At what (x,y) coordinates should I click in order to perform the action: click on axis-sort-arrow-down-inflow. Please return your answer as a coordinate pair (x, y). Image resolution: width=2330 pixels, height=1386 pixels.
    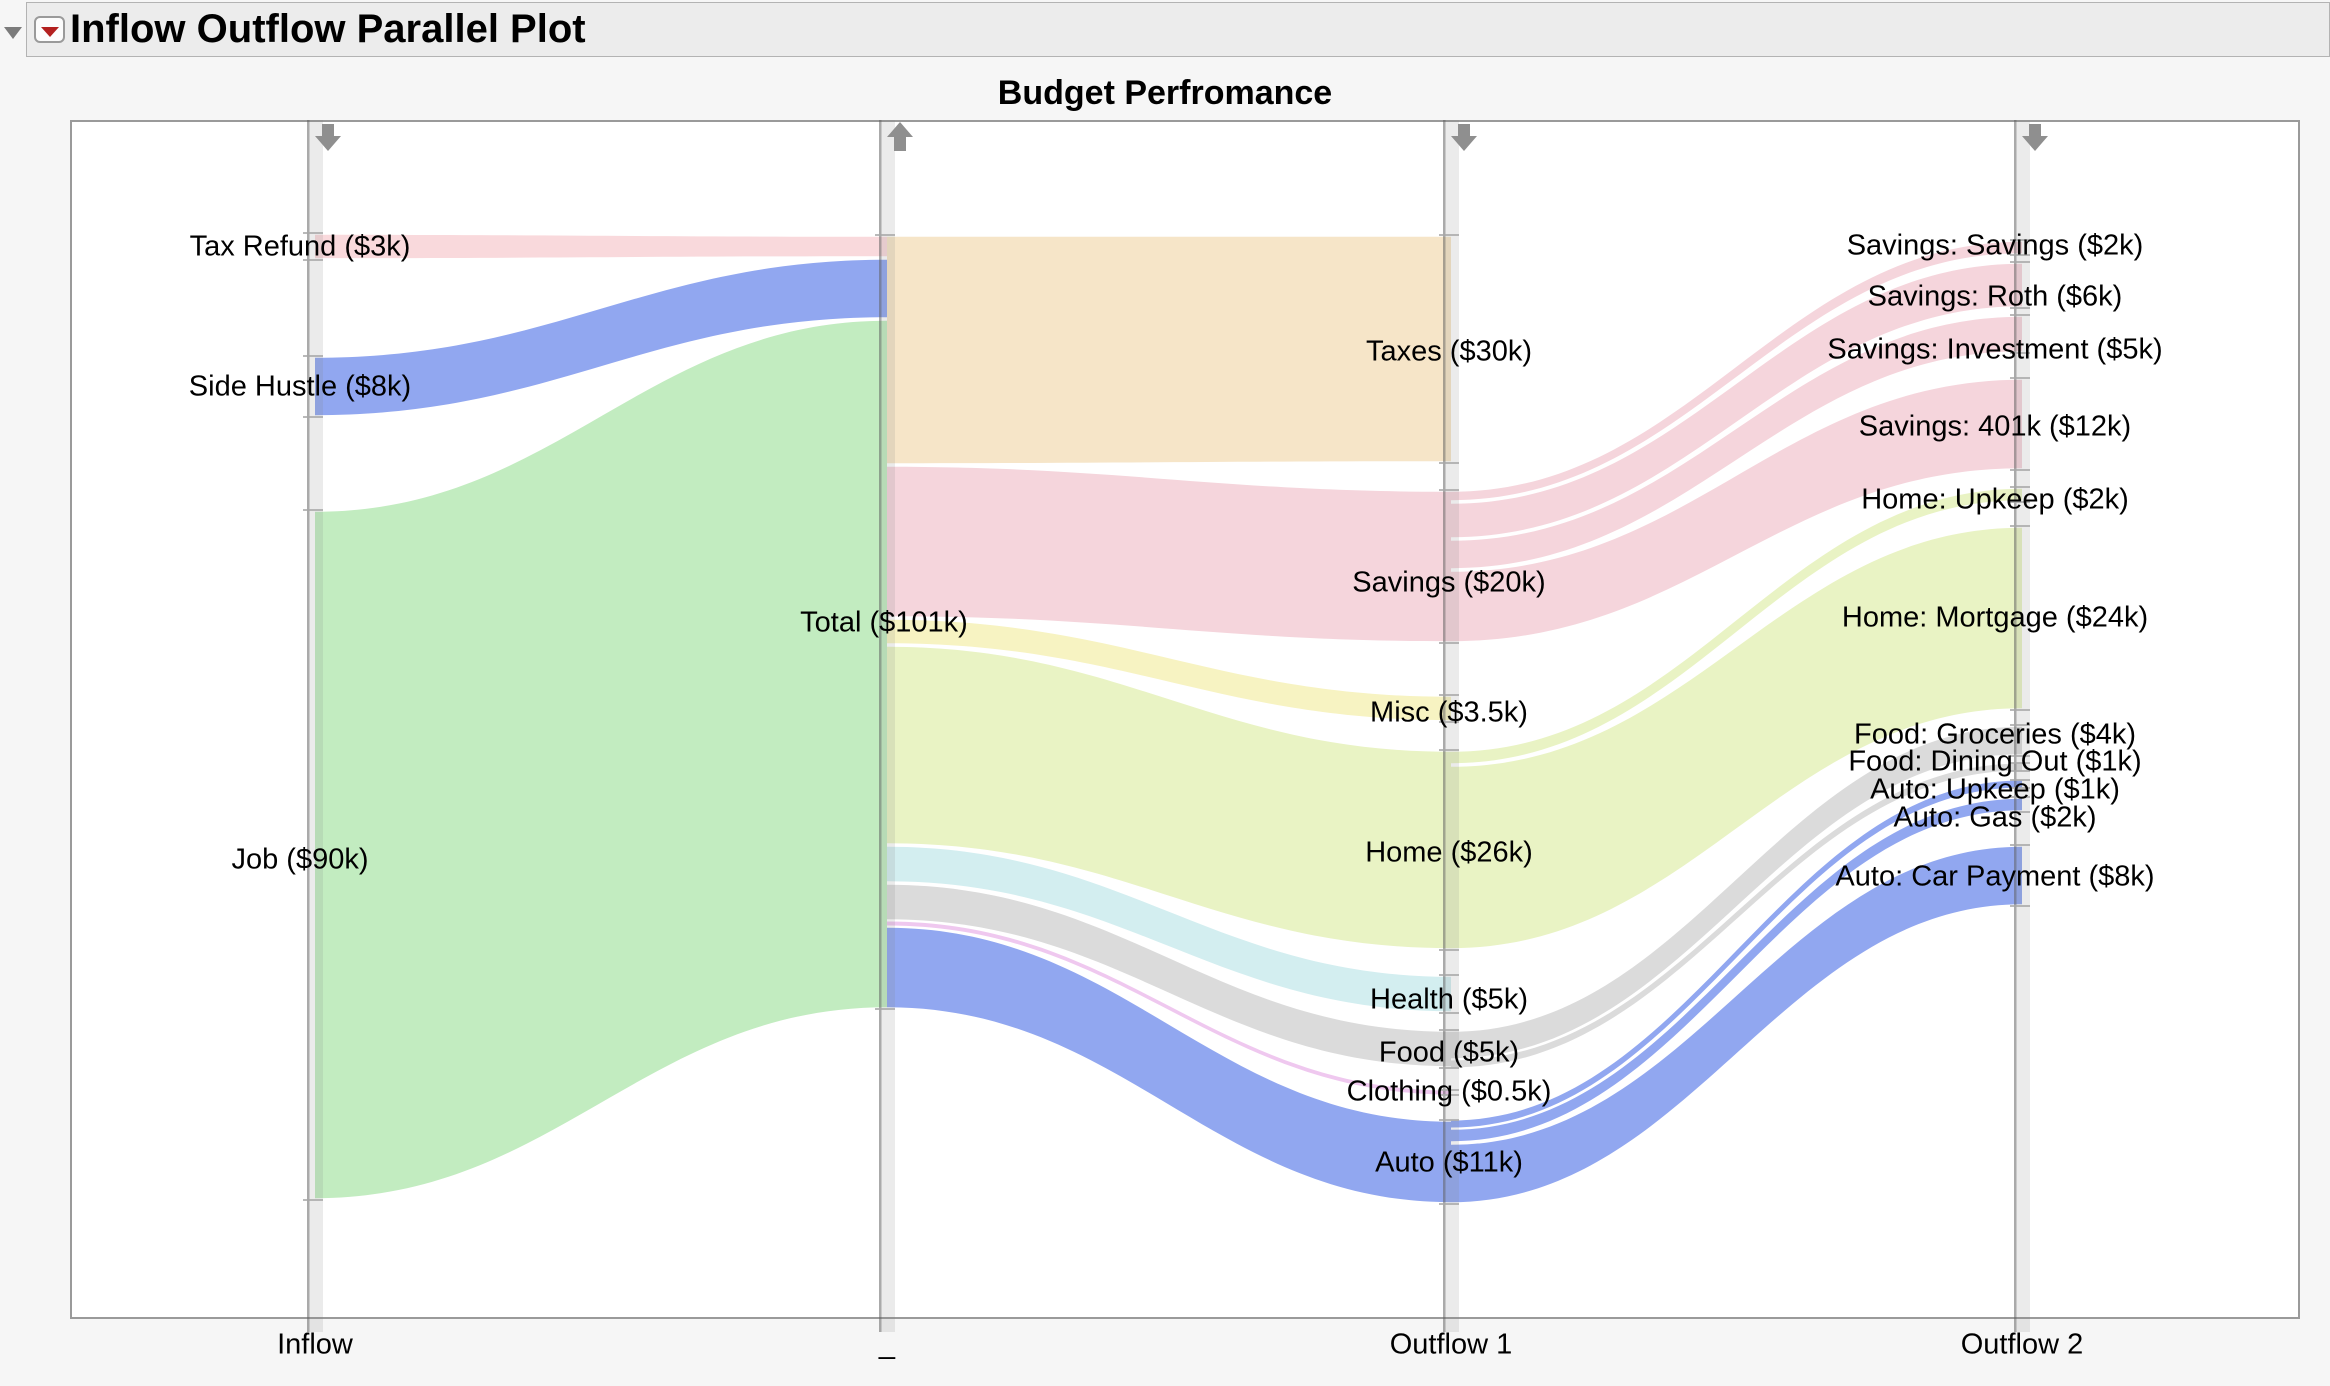
    Looking at the image, I should click on (328, 137).